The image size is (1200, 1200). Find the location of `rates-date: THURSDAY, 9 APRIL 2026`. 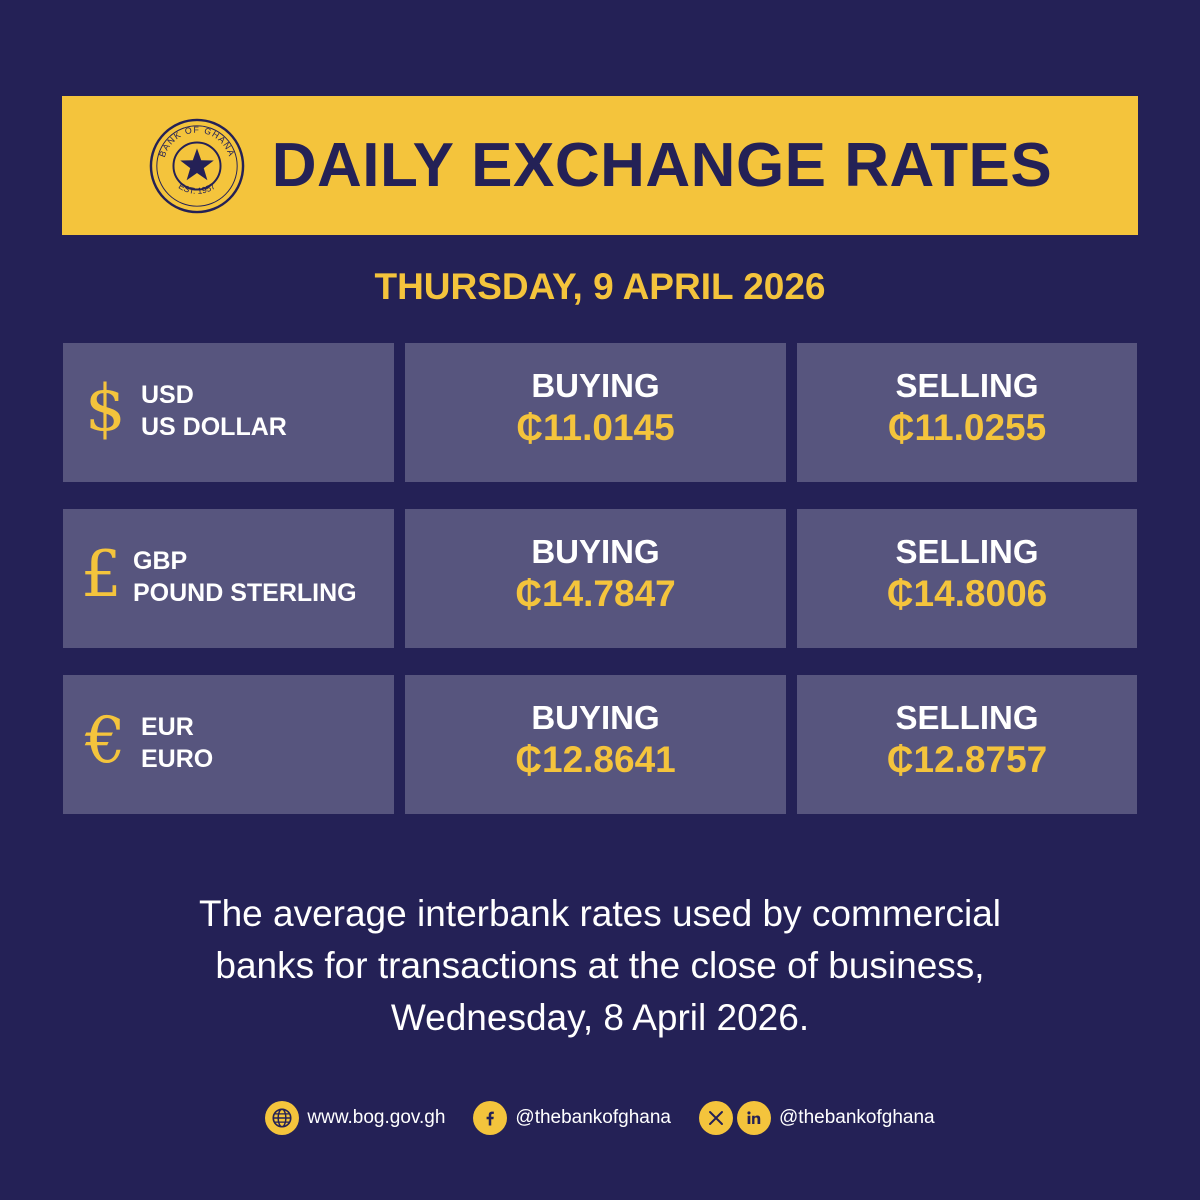

rates-date: THURSDAY, 9 APRIL 2026 is located at coordinates (600, 286).